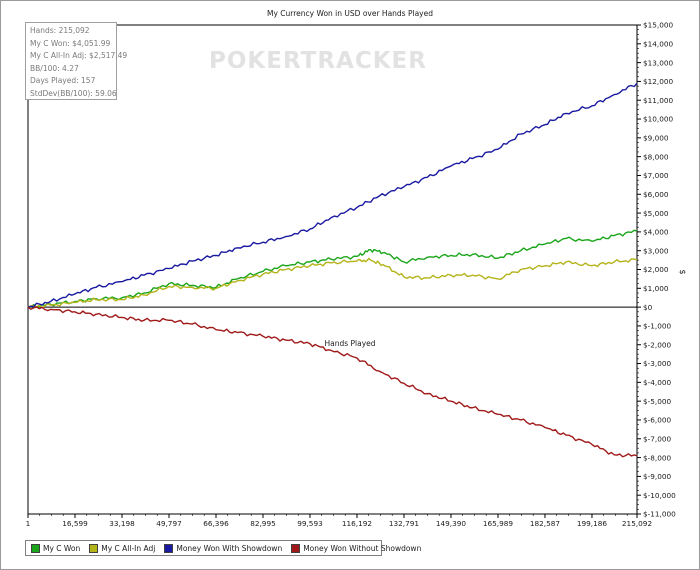 This screenshot has width=700, height=570. What do you see at coordinates (656, 194) in the screenshot?
I see `y-tick-label: $6,000` at bounding box center [656, 194].